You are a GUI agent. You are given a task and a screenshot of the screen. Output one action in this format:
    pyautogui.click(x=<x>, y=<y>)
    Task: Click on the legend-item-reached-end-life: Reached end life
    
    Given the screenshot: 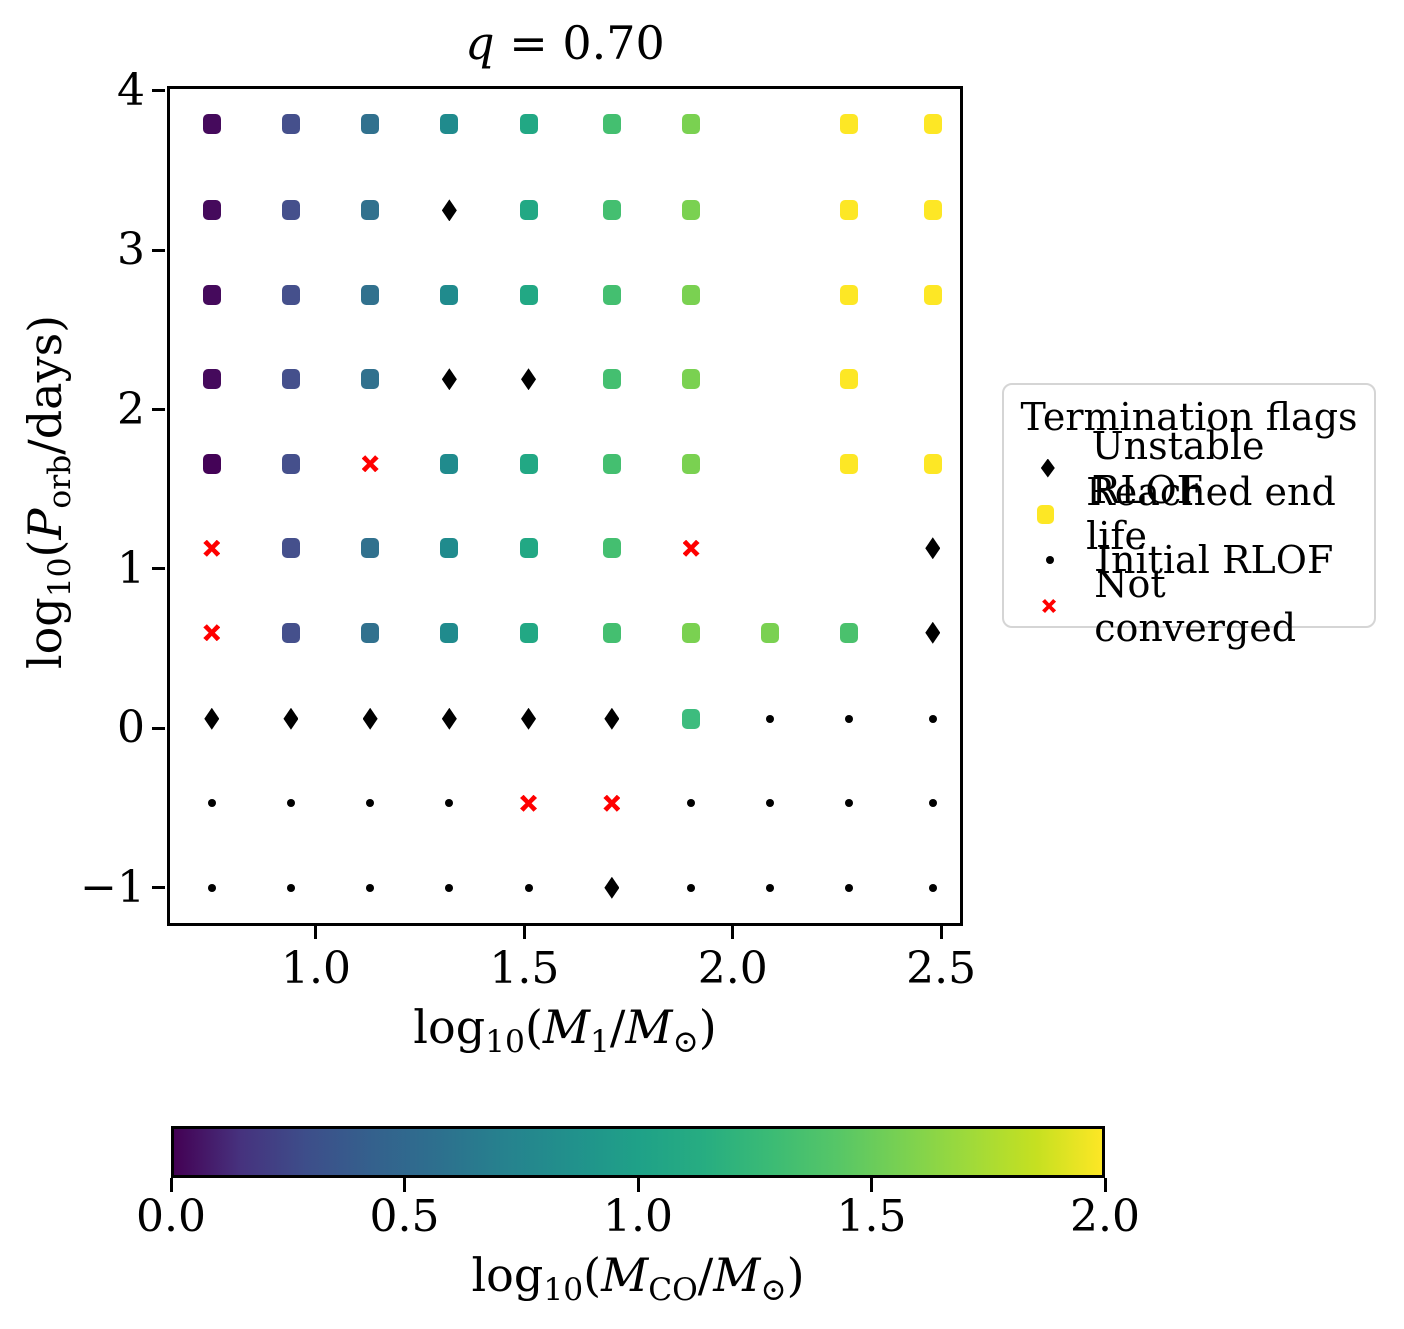 What is the action you would take?
    pyautogui.click(x=1189, y=514)
    